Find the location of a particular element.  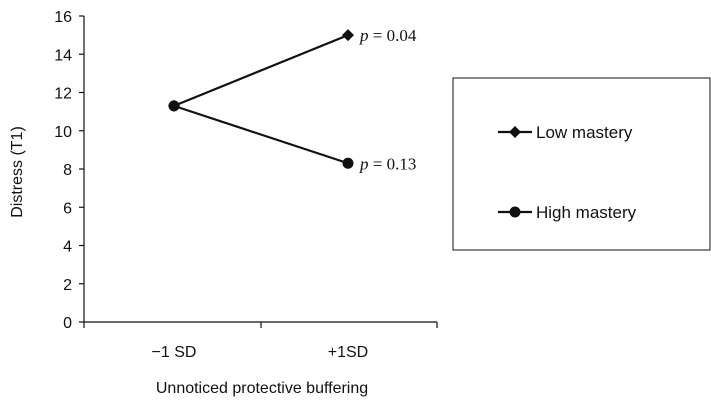

legend-label-low-mastery: Low mastery is located at coordinates (584, 132).